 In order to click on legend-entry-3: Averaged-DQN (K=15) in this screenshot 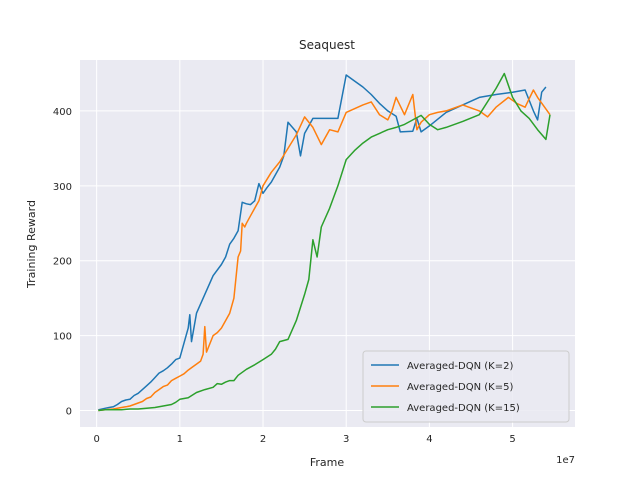, I will do `click(463, 408)`.